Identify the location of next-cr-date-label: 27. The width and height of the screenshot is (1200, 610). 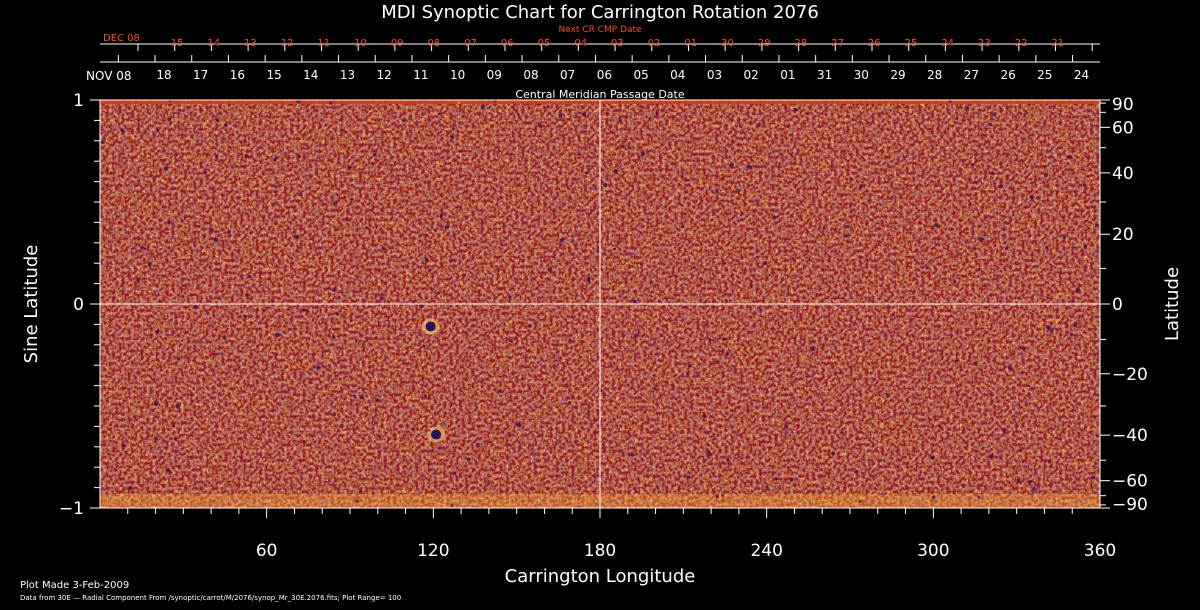
(837, 43).